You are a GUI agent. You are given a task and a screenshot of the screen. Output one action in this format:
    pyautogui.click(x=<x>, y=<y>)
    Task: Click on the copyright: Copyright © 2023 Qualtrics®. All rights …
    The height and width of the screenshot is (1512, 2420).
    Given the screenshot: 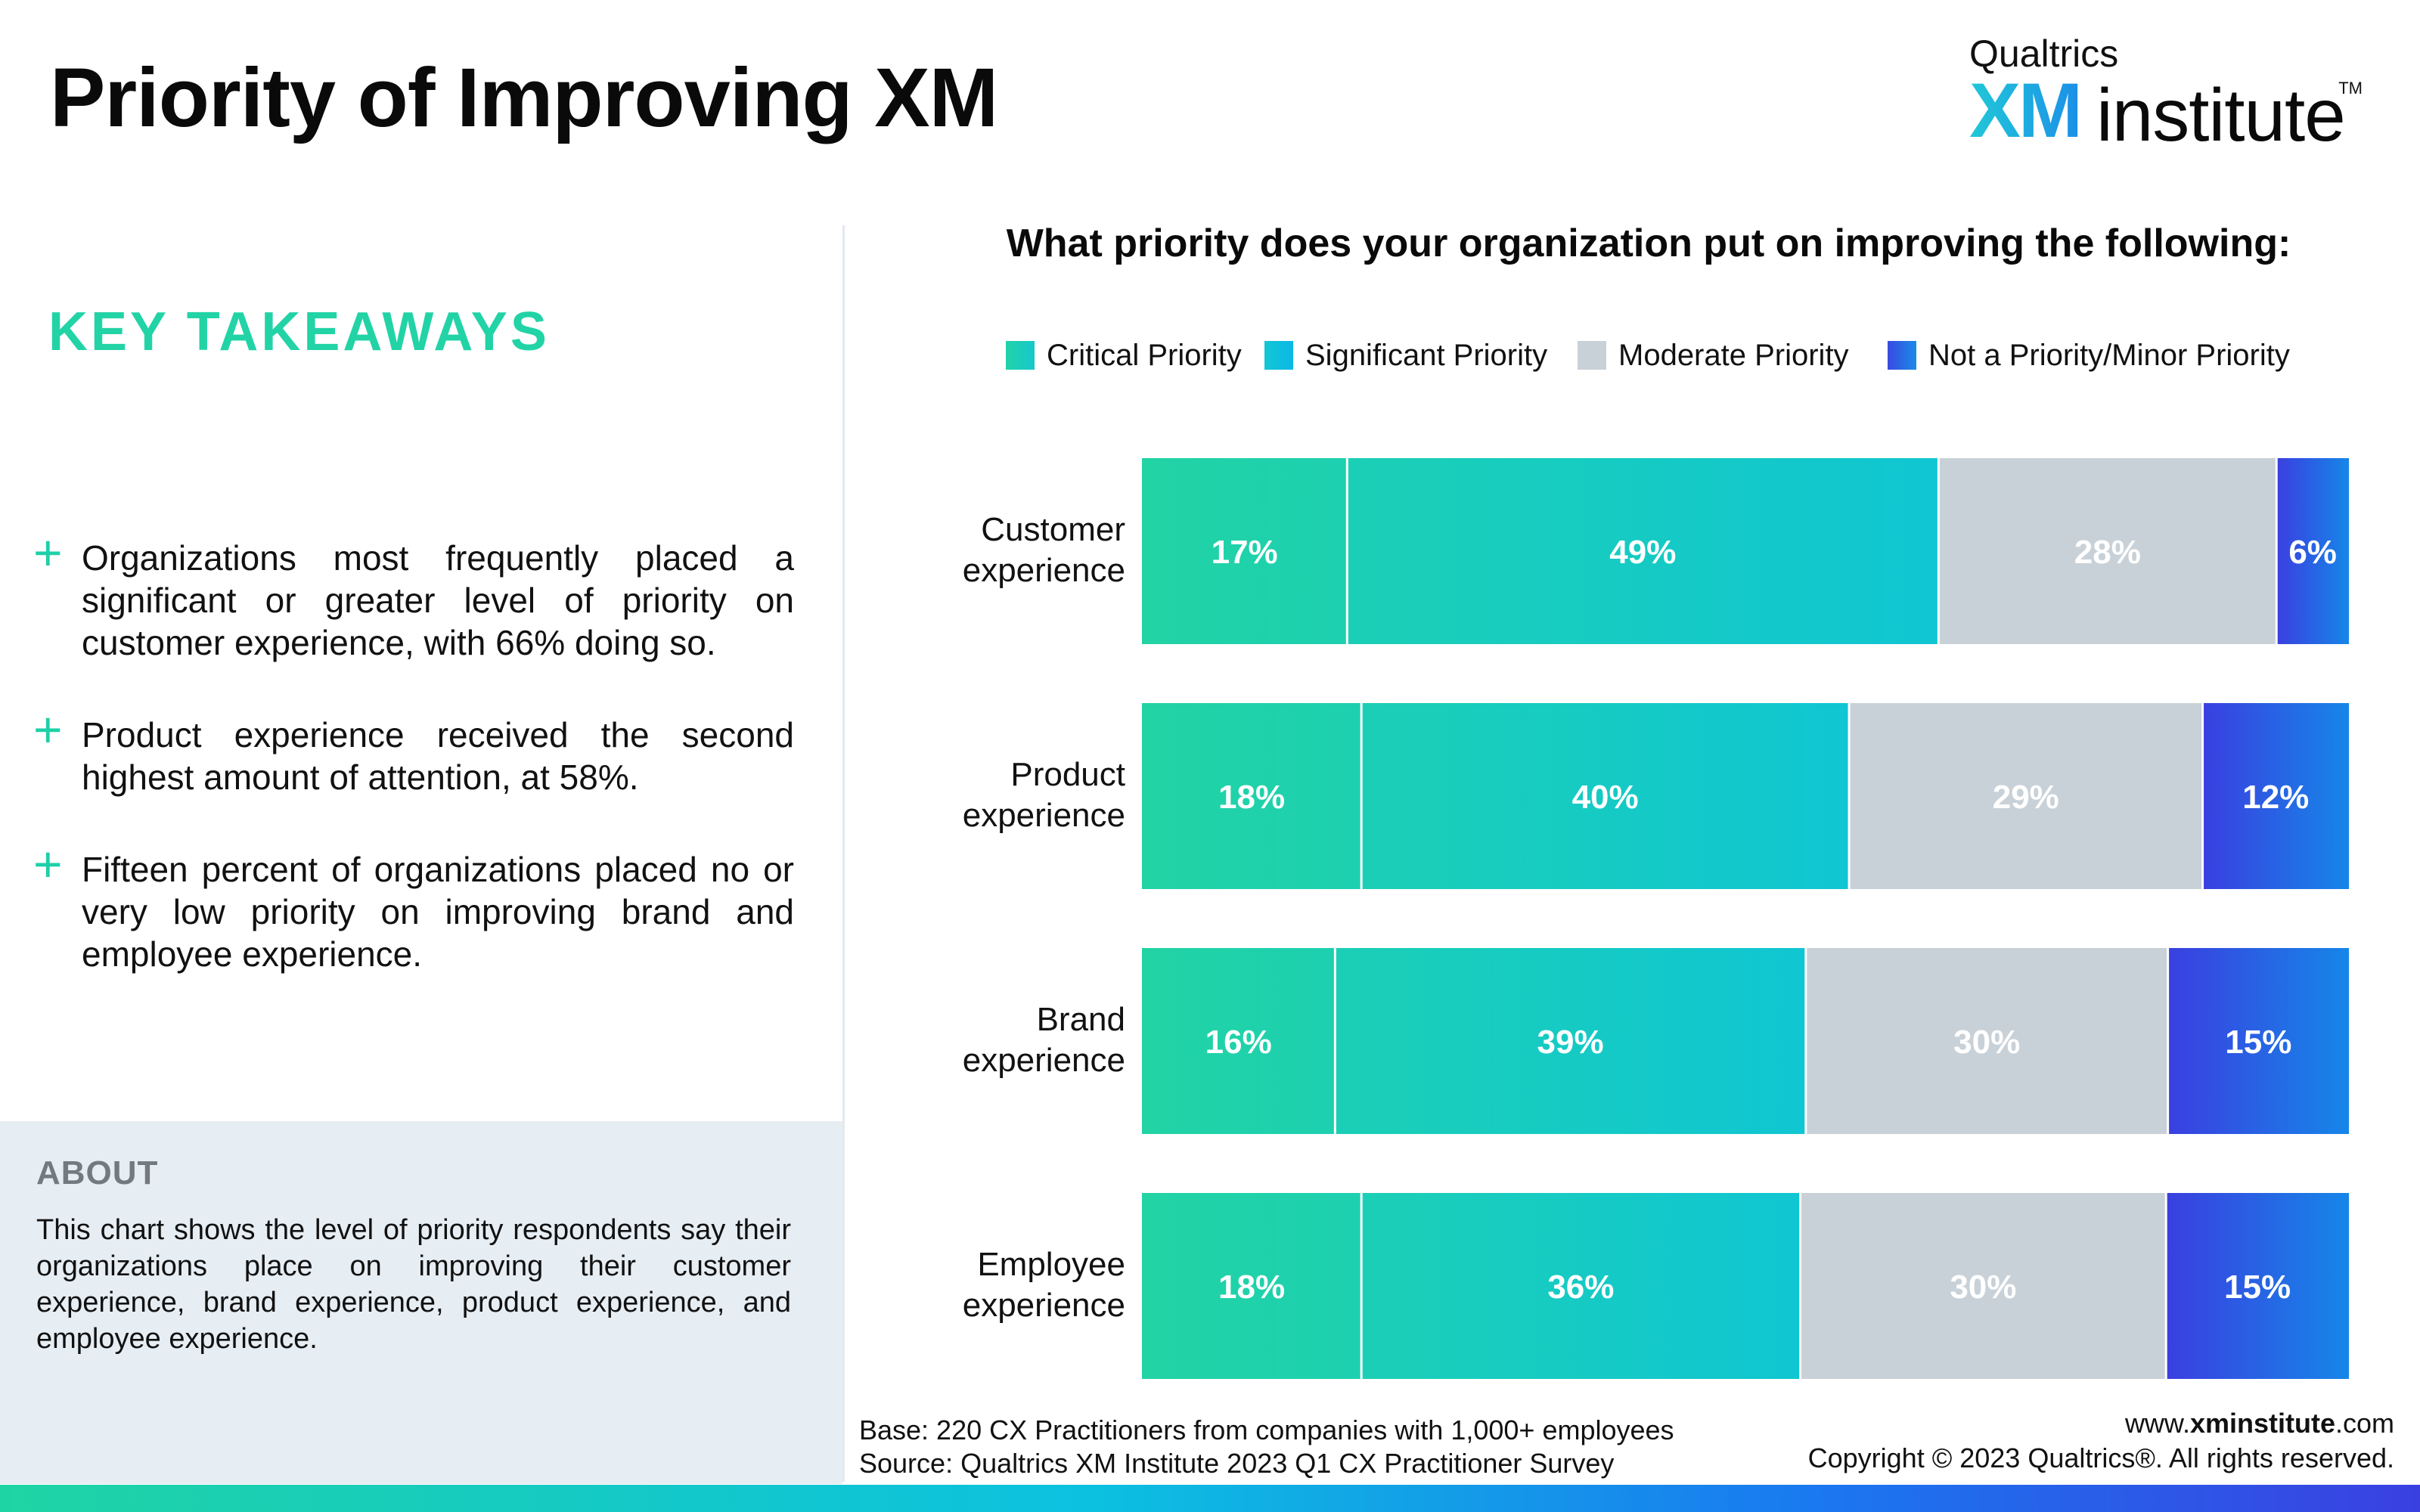 What is the action you would take?
    pyautogui.click(x=2100, y=1457)
    